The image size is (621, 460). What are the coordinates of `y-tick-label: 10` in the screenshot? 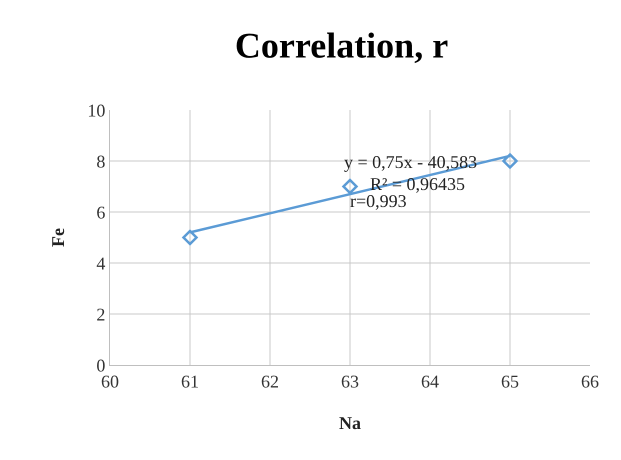 It's located at (96, 110).